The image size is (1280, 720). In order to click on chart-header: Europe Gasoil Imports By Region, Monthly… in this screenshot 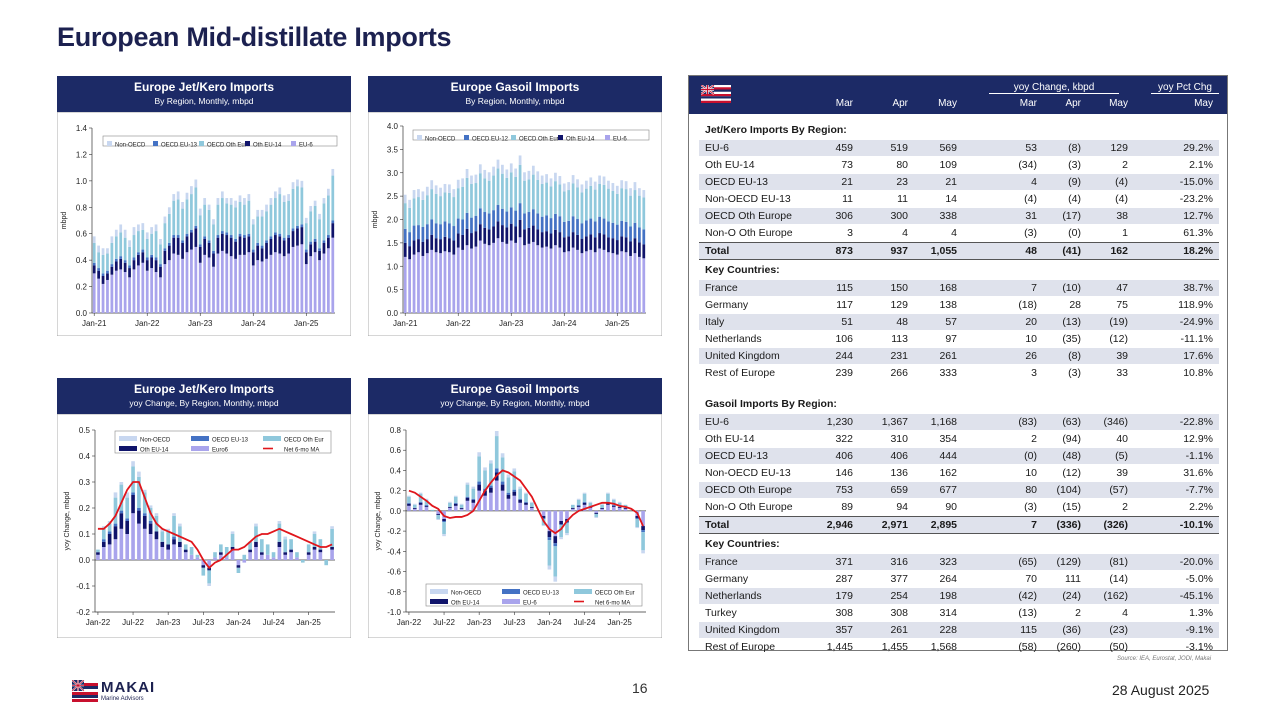, I will do `click(515, 94)`.